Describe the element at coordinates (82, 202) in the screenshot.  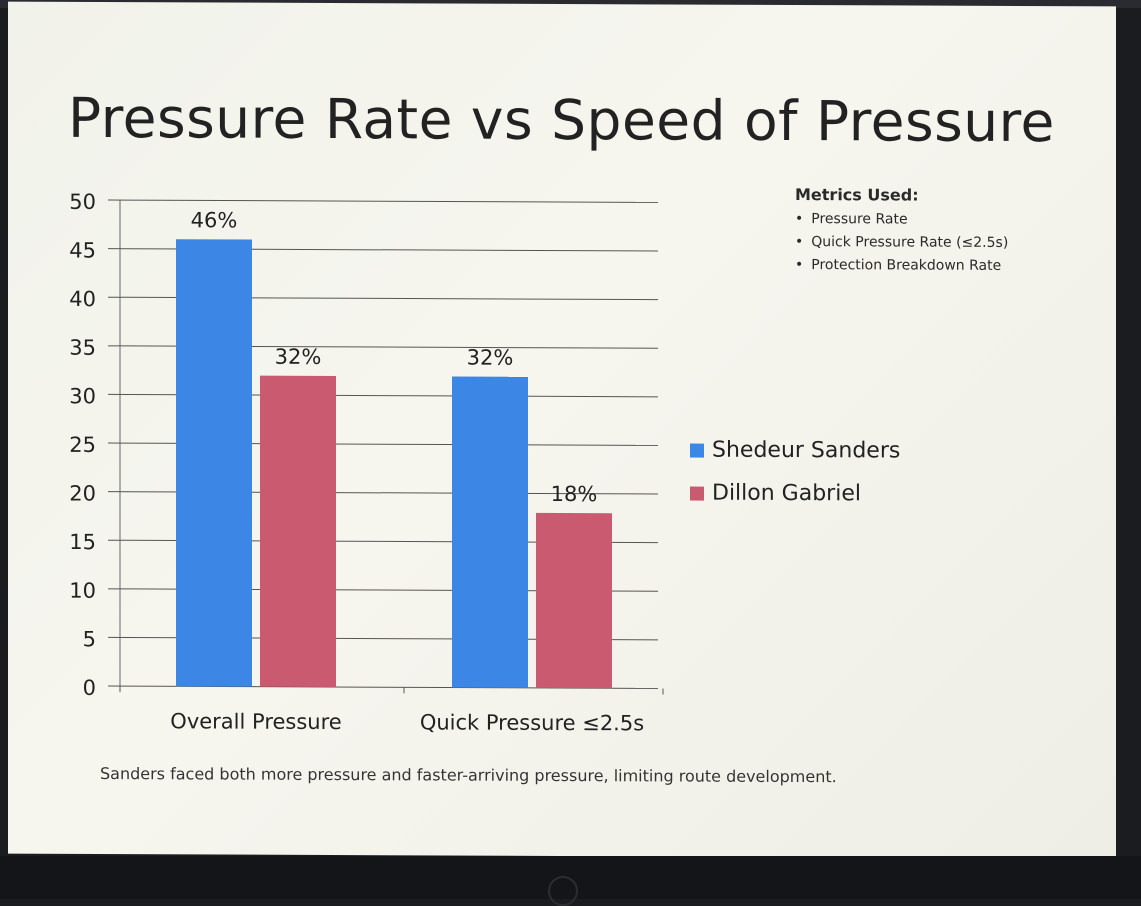
I see `y-tick-label: 50` at that location.